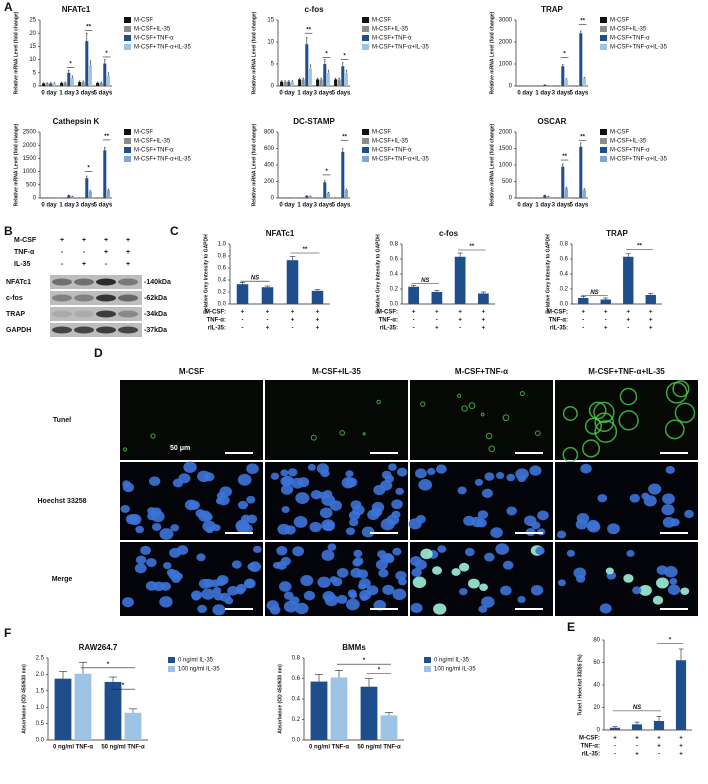  Describe the element at coordinates (7, 633) in the screenshot. I see `panel-label: F` at that location.